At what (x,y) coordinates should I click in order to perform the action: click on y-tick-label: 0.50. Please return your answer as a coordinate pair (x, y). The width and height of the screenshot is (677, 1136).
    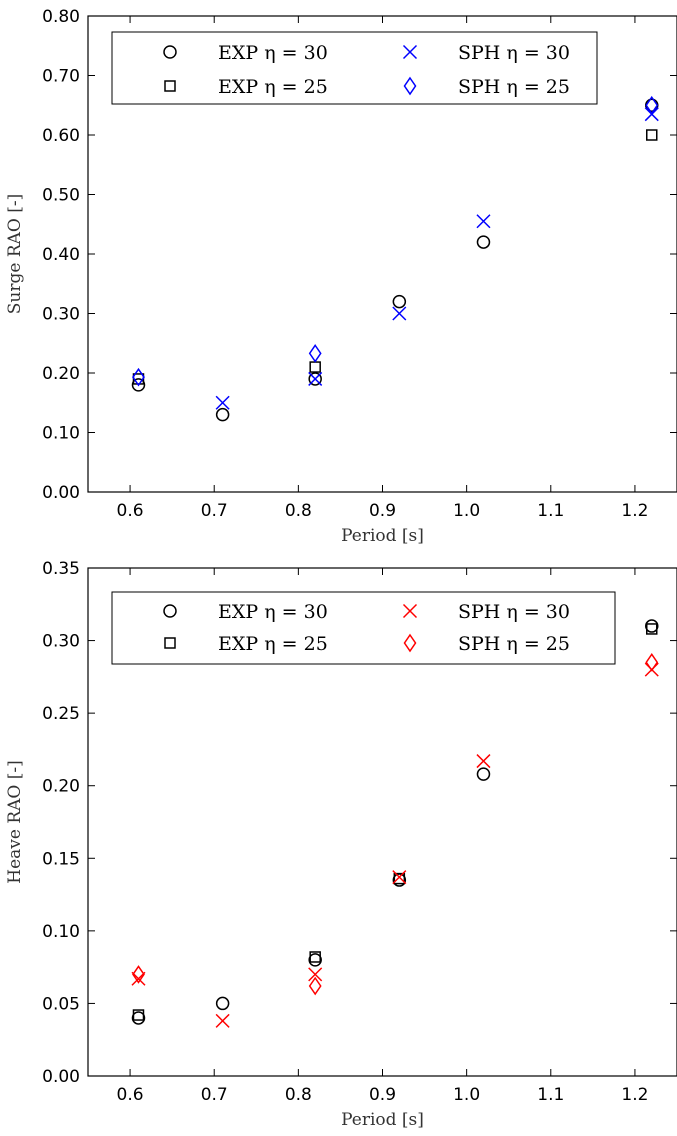
    Looking at the image, I should click on (61, 196).